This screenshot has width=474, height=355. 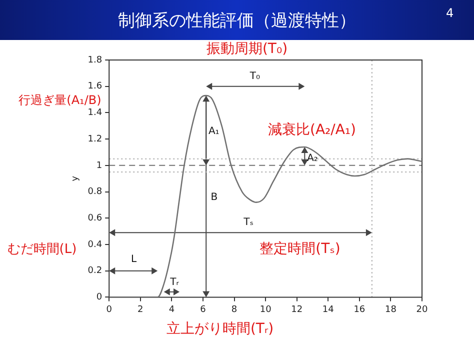 What do you see at coordinates (328, 309) in the screenshot?
I see `x-tick-label: 14` at bounding box center [328, 309].